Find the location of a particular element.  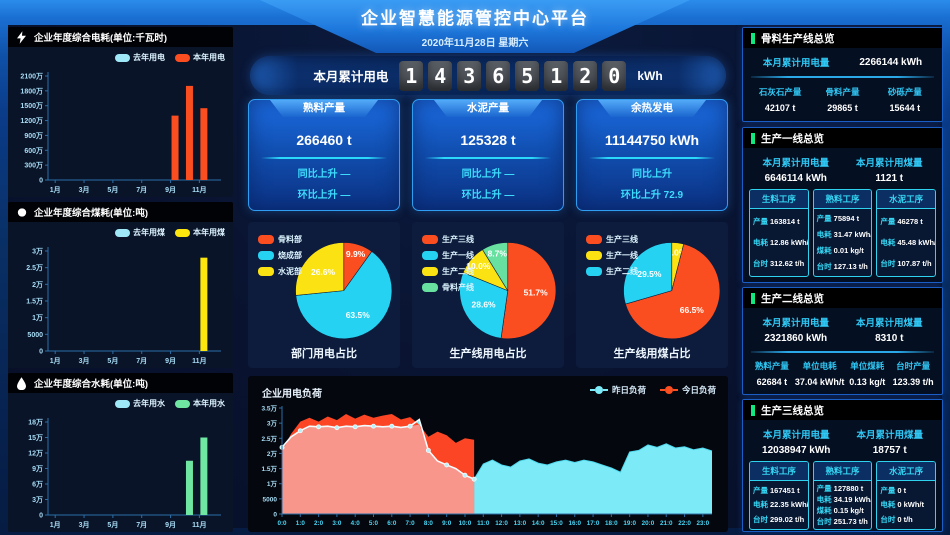

legend-item: 骨料产线 is located at coordinates (448, 287).